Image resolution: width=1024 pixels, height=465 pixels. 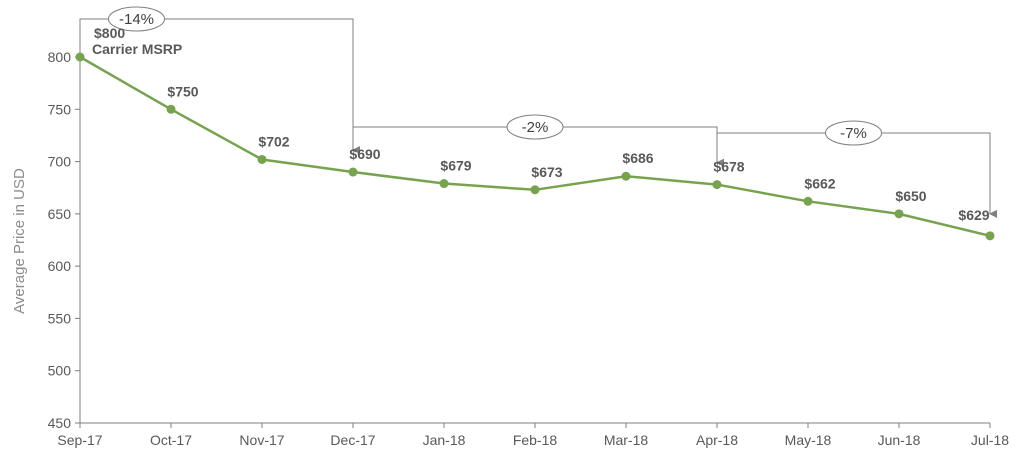 I want to click on y-axis: 450 500 550 600 650 700 750 800, so click(x=64, y=228).